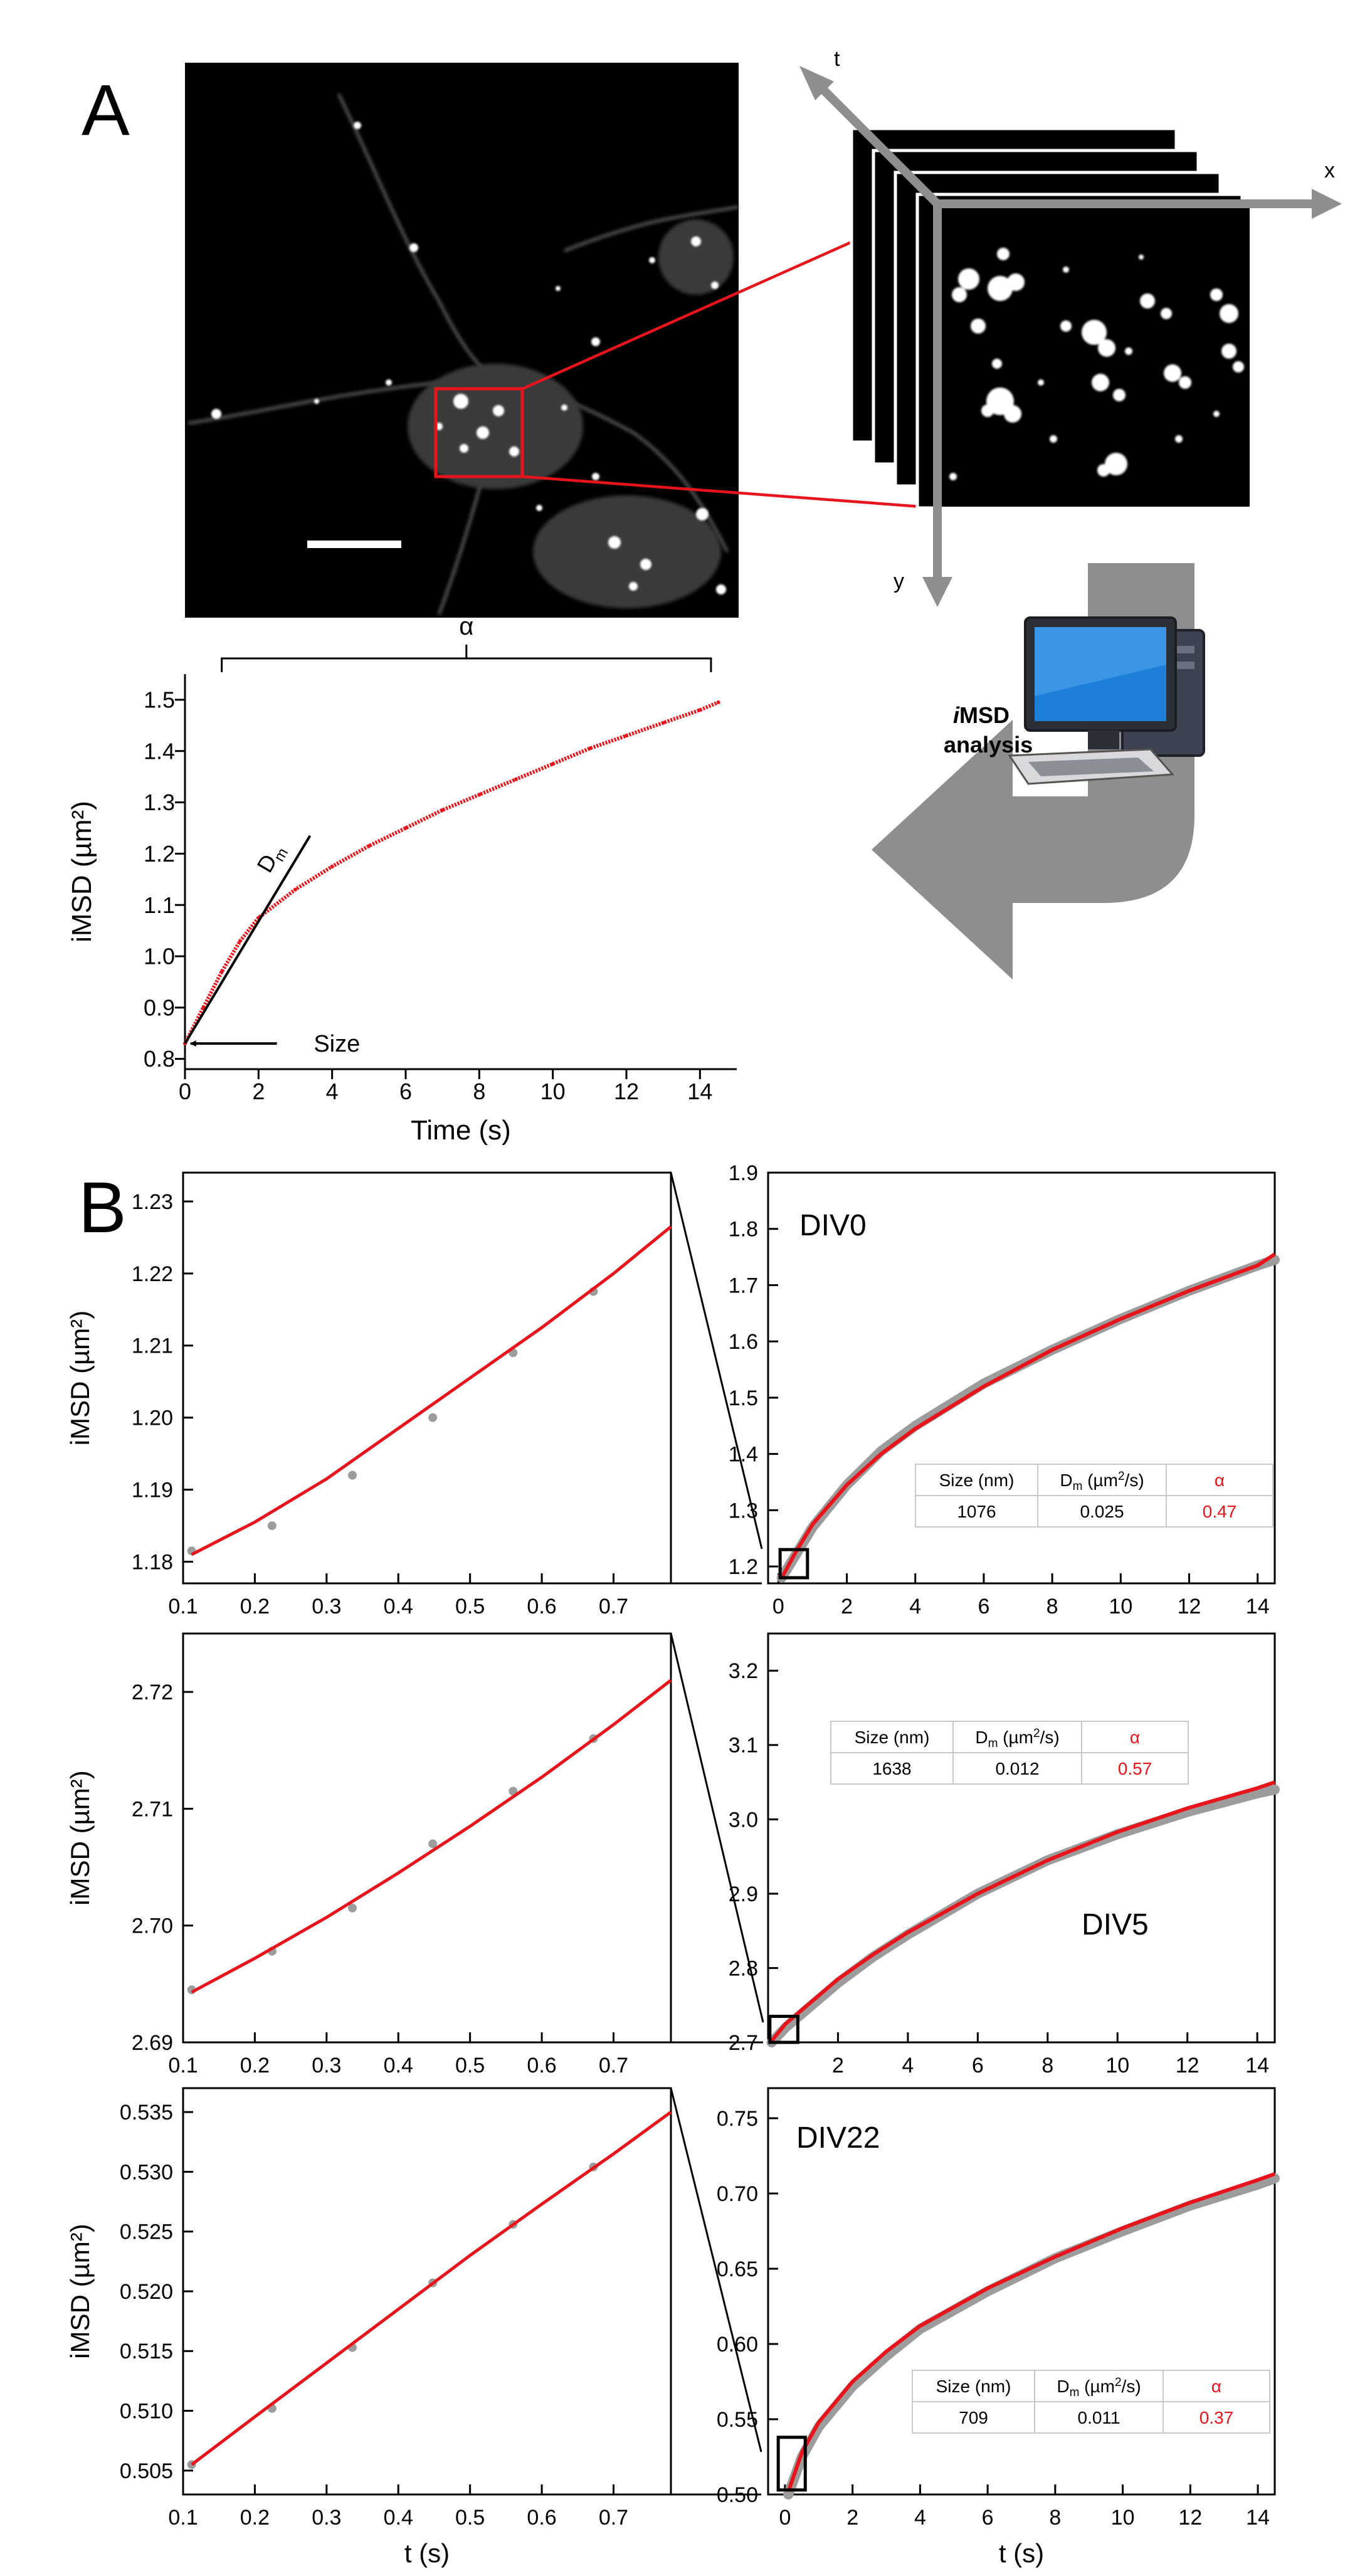 The height and width of the screenshot is (2576, 1355). Describe the element at coordinates (743, 1894) in the screenshot. I see `y-tick-label: 2.9` at that location.